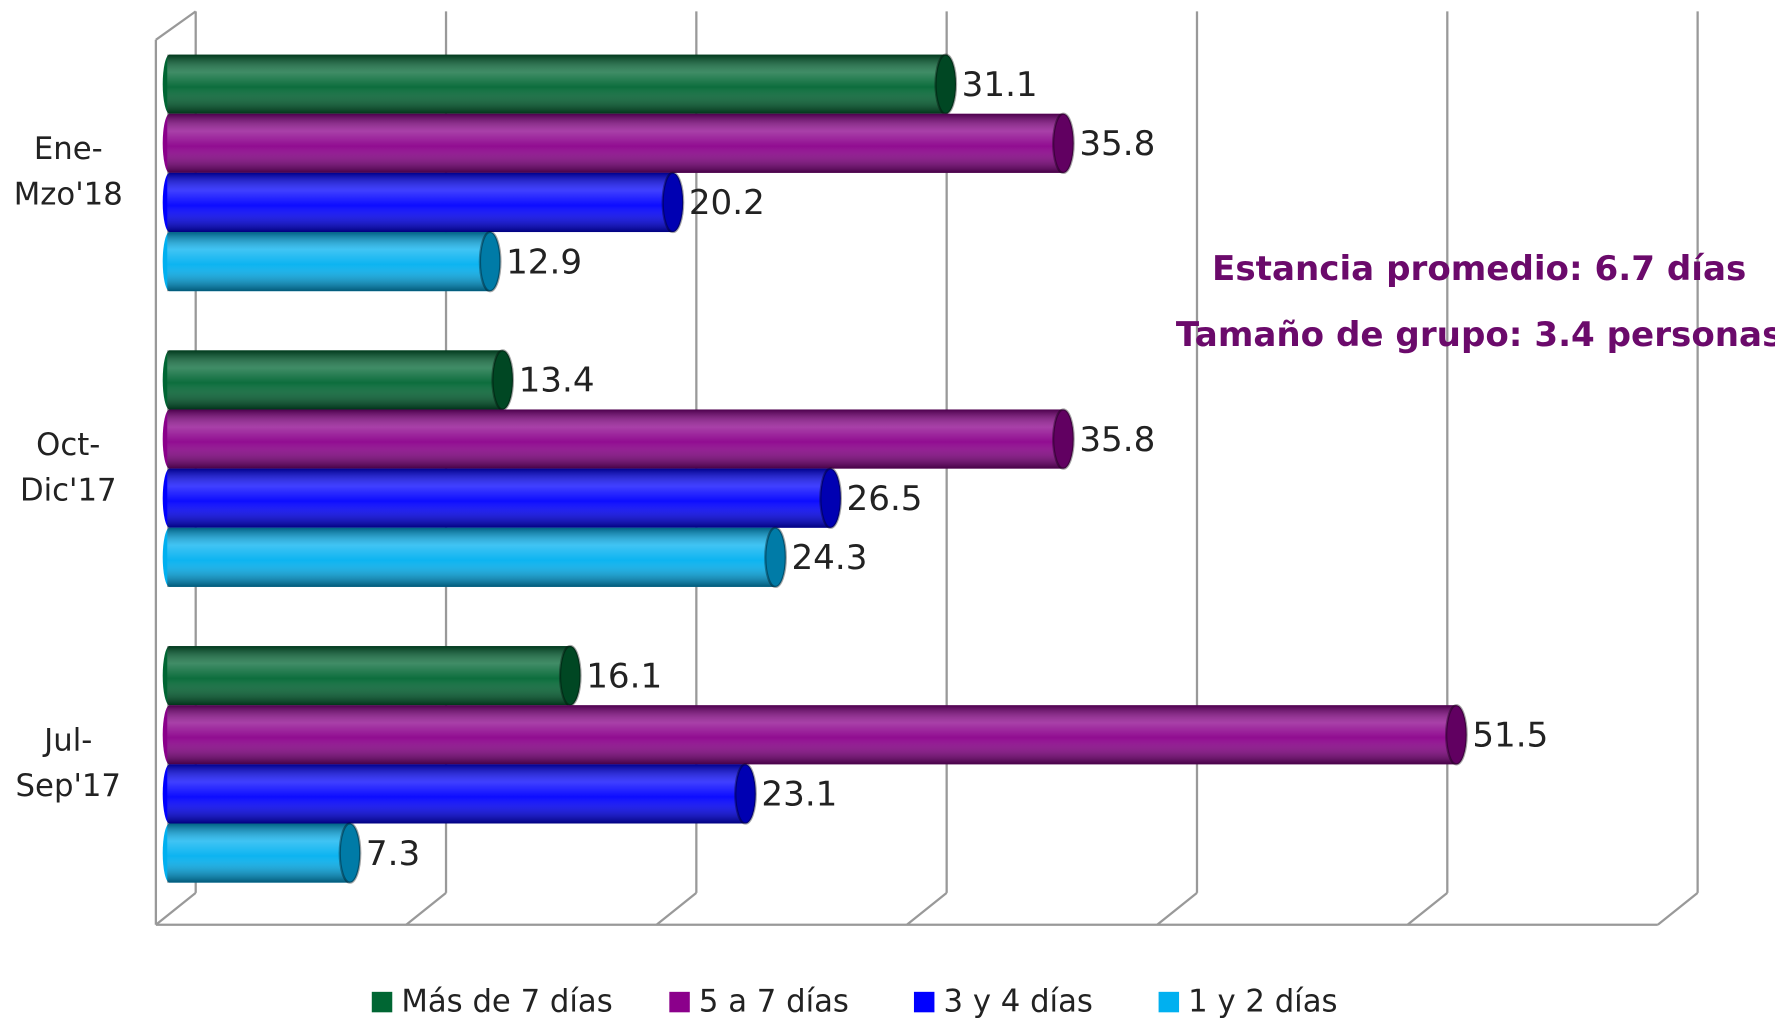 This screenshot has width=1775, height=1018. Describe the element at coordinates (799, 795) in the screenshot. I see `value-label: 23.1` at that location.